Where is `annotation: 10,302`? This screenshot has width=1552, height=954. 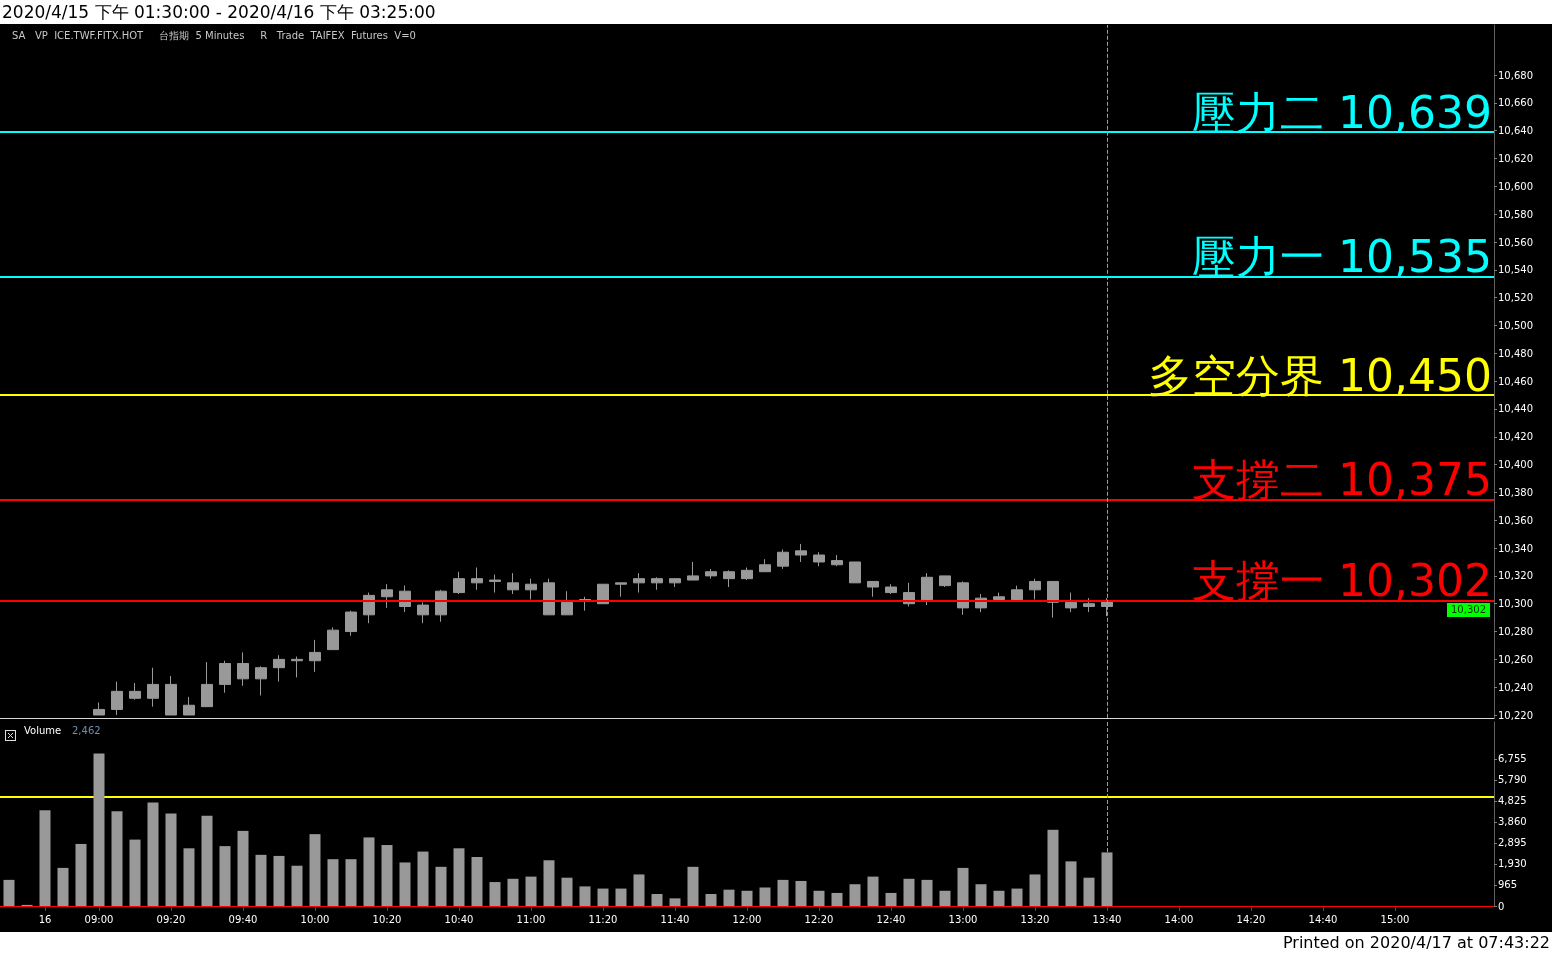
annotation: 10,302 is located at coordinates (1469, 610).